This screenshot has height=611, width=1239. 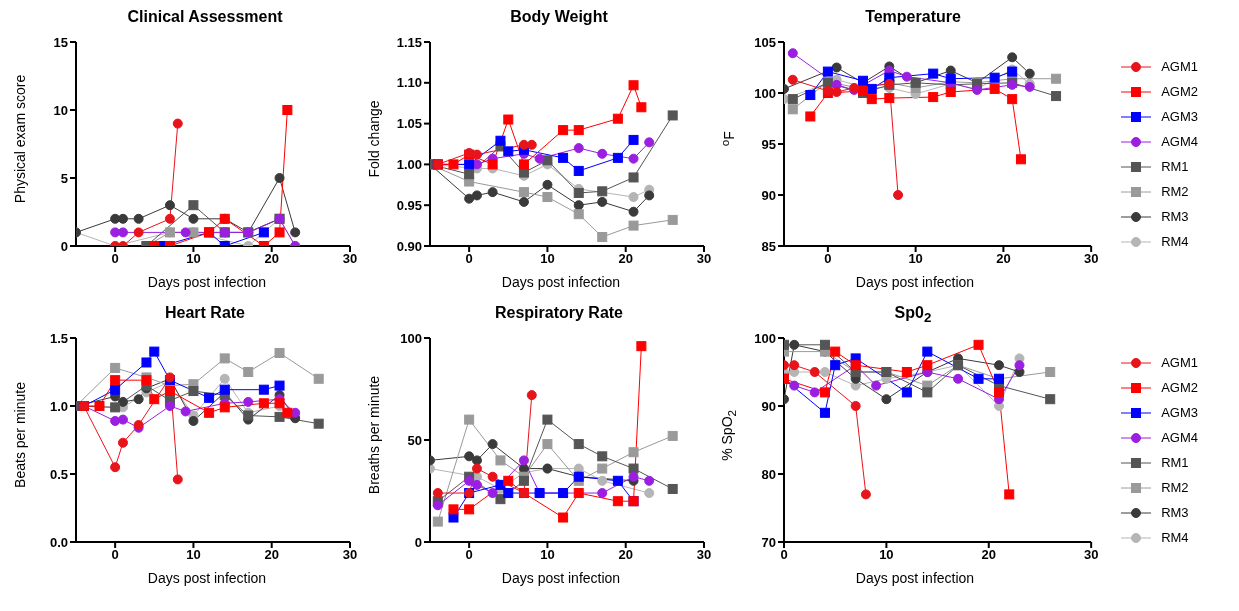 I want to click on y-axis-title: Physical exam score, so click(x=20, y=139).